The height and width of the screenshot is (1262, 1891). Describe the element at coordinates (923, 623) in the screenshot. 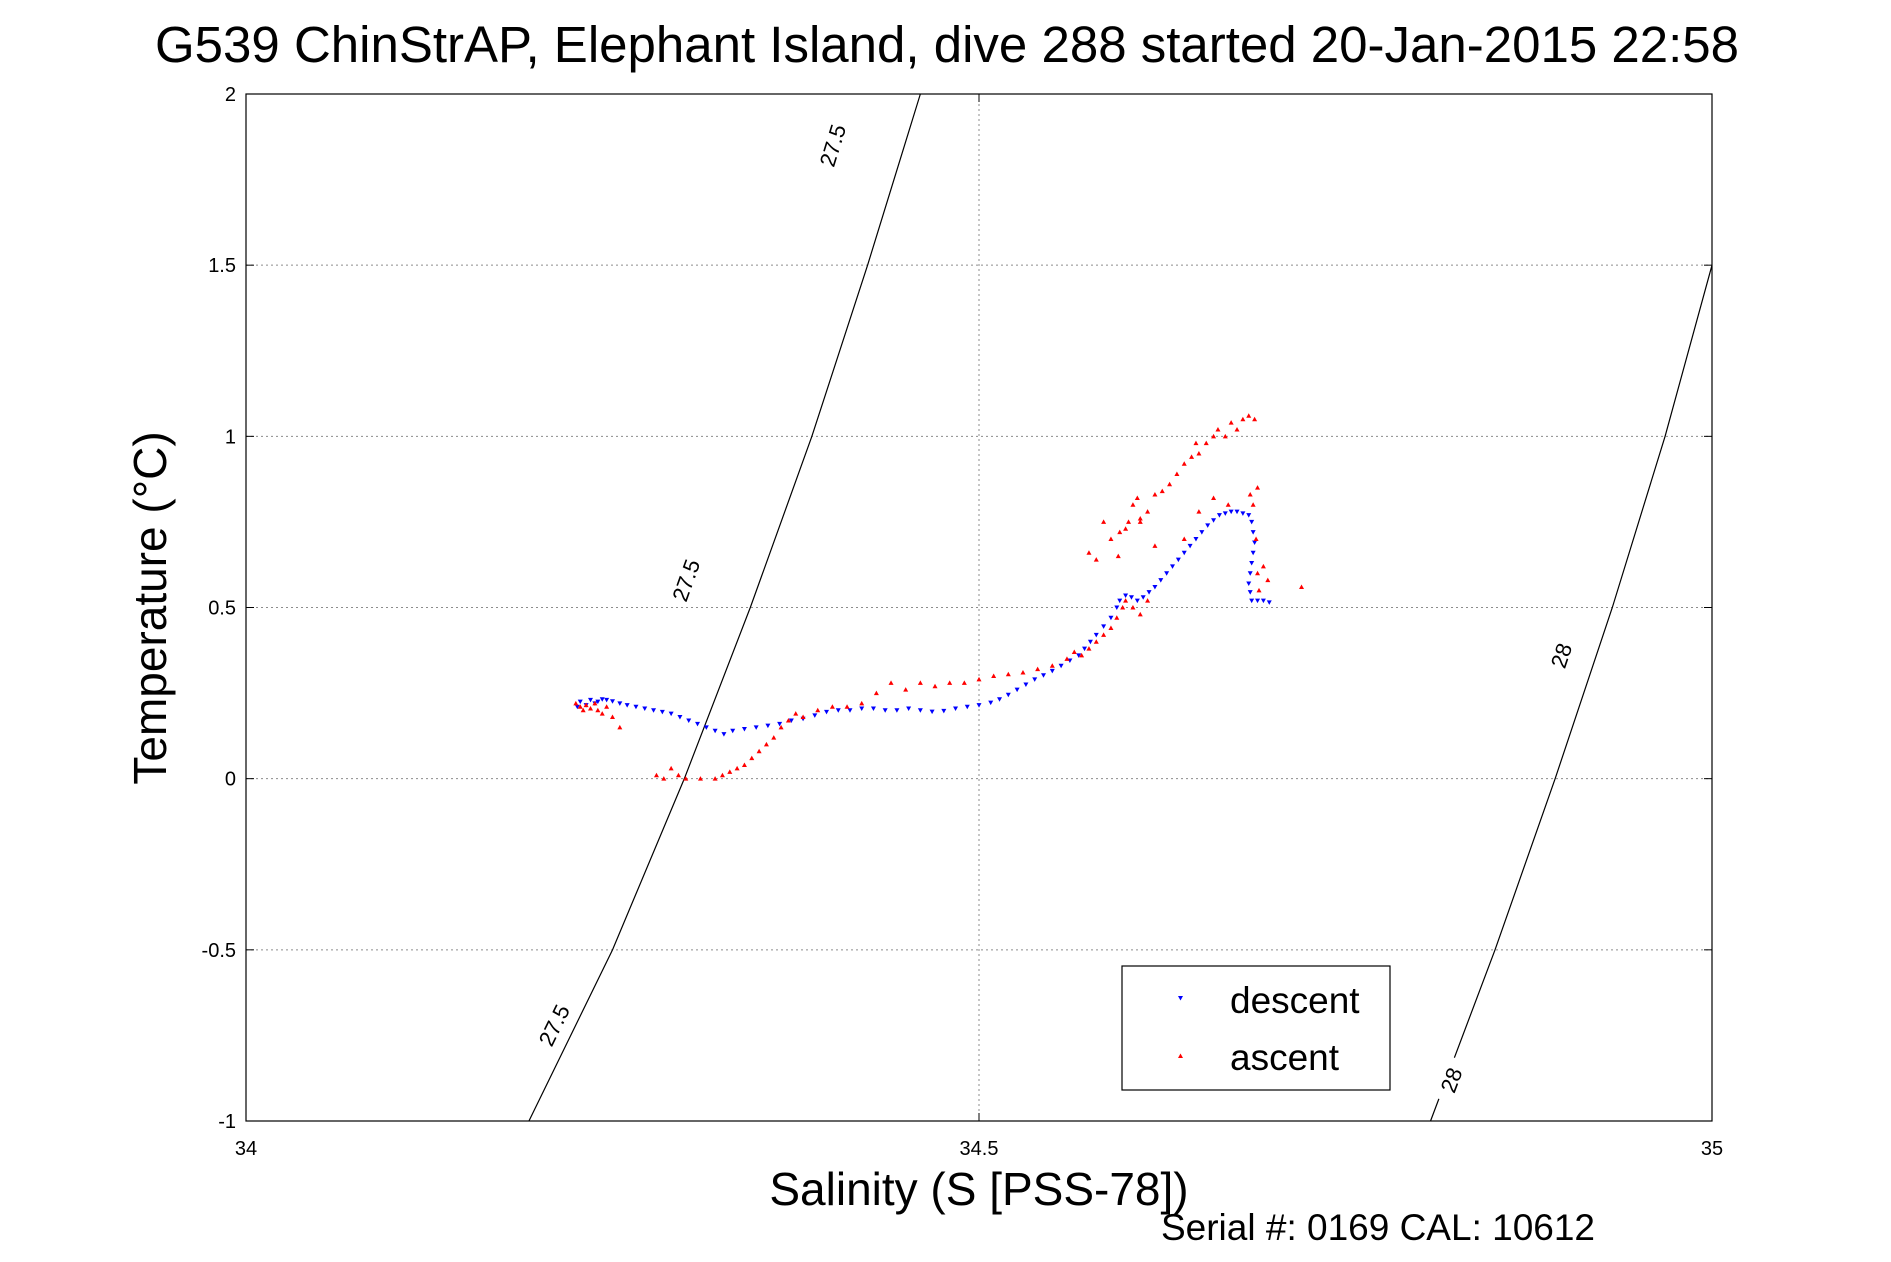

I see `series-descent` at that location.